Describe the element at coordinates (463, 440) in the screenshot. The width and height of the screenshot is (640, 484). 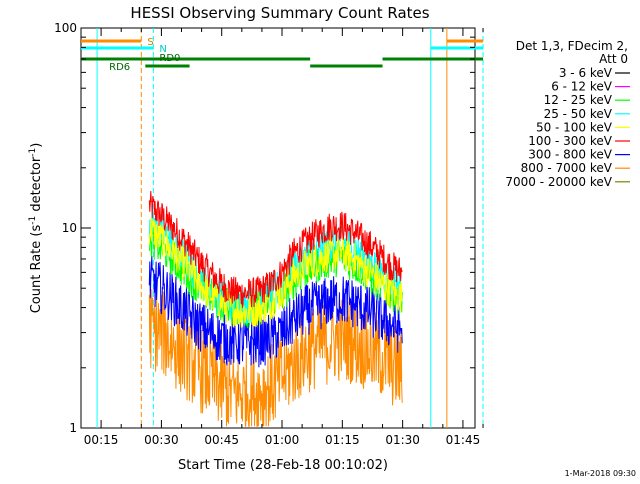
I see `x-tick-label: 01:45` at that location.